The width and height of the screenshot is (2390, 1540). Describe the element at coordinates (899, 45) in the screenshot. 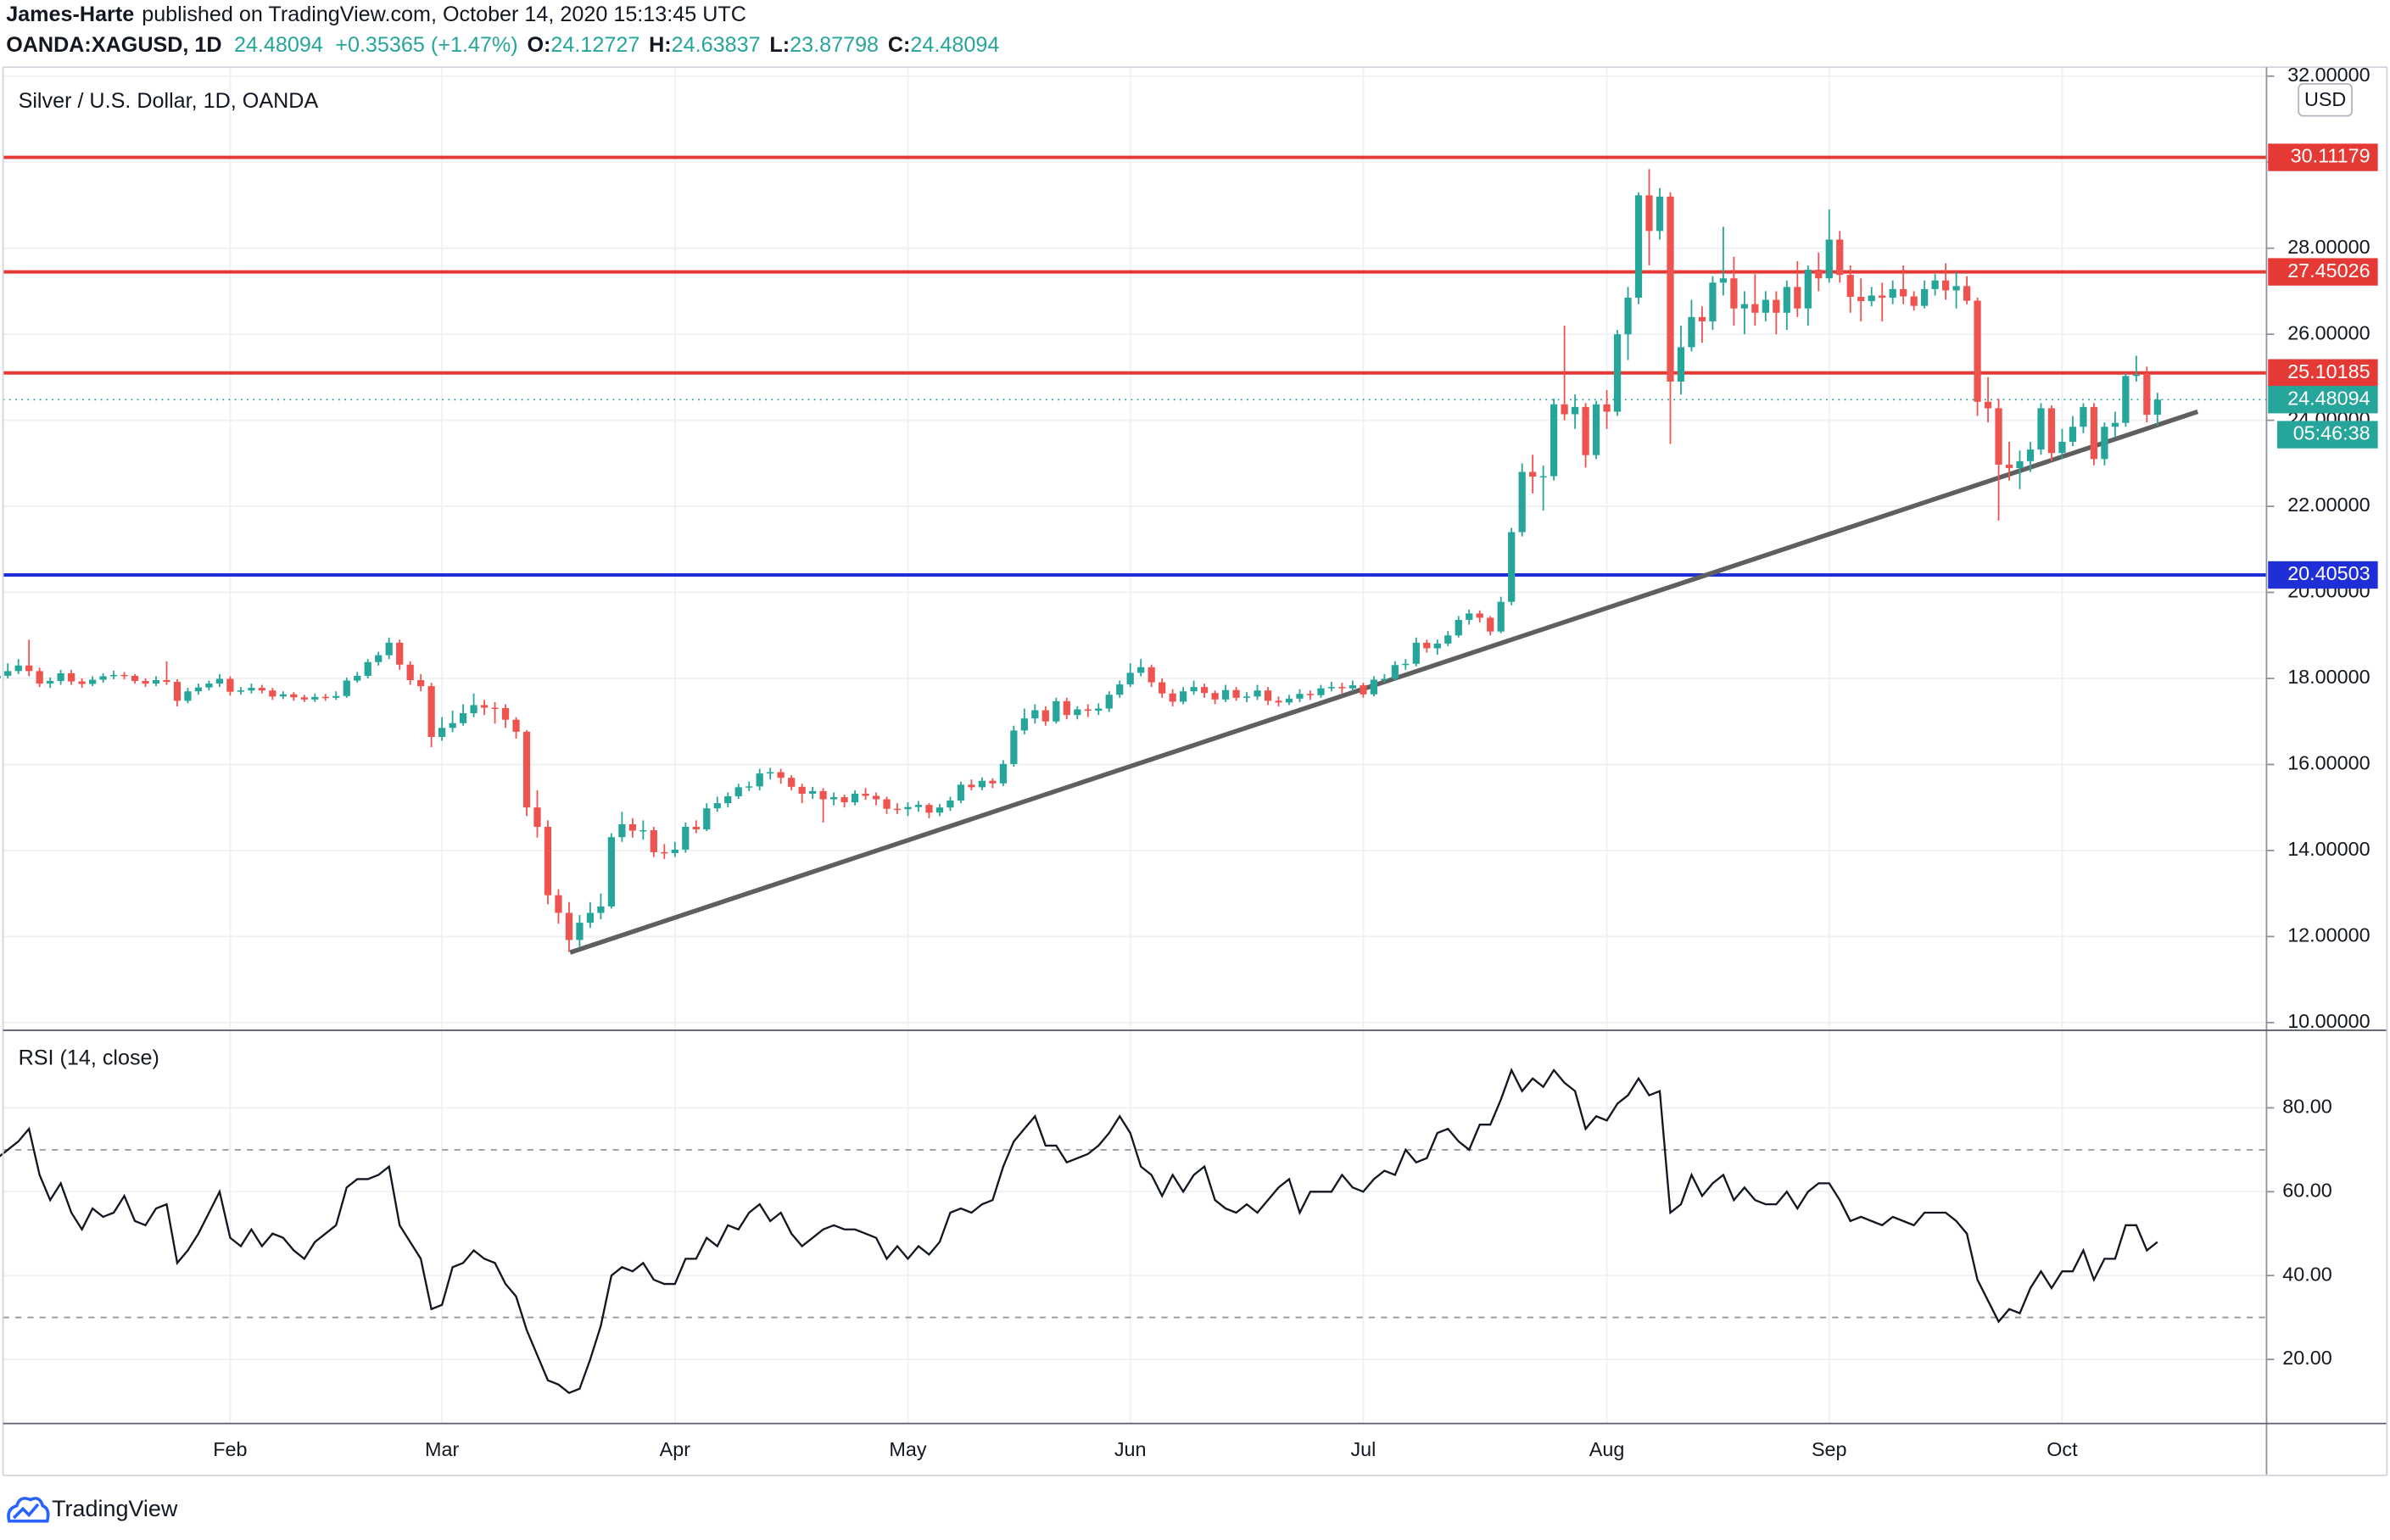

I see `ohlc-key: C:` at that location.